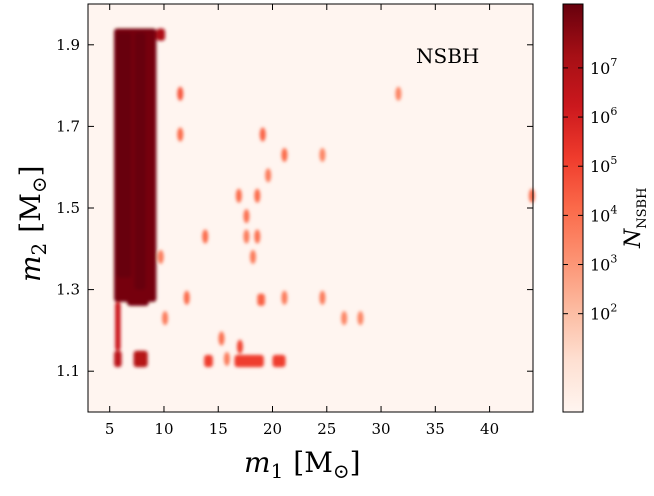  What do you see at coordinates (30, 170) in the screenshot?
I see `y-axis-unit-close: ]` at bounding box center [30, 170].